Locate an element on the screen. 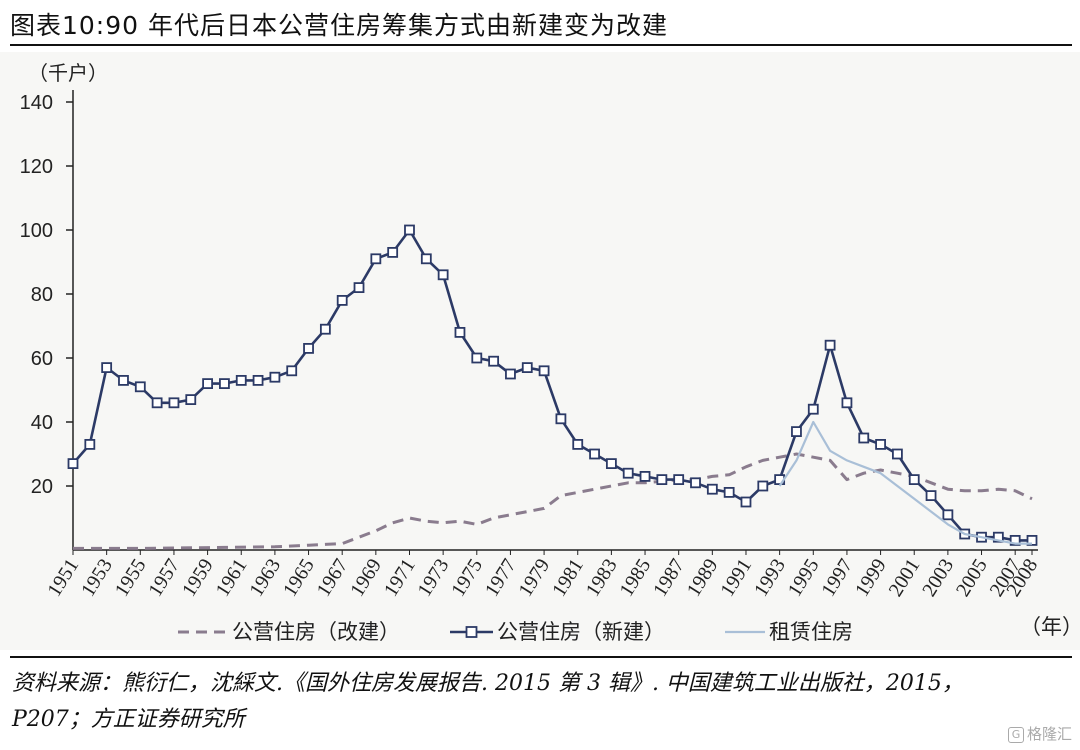 The height and width of the screenshot is (750, 1080). x-tick-label: 1983 is located at coordinates (602, 578).